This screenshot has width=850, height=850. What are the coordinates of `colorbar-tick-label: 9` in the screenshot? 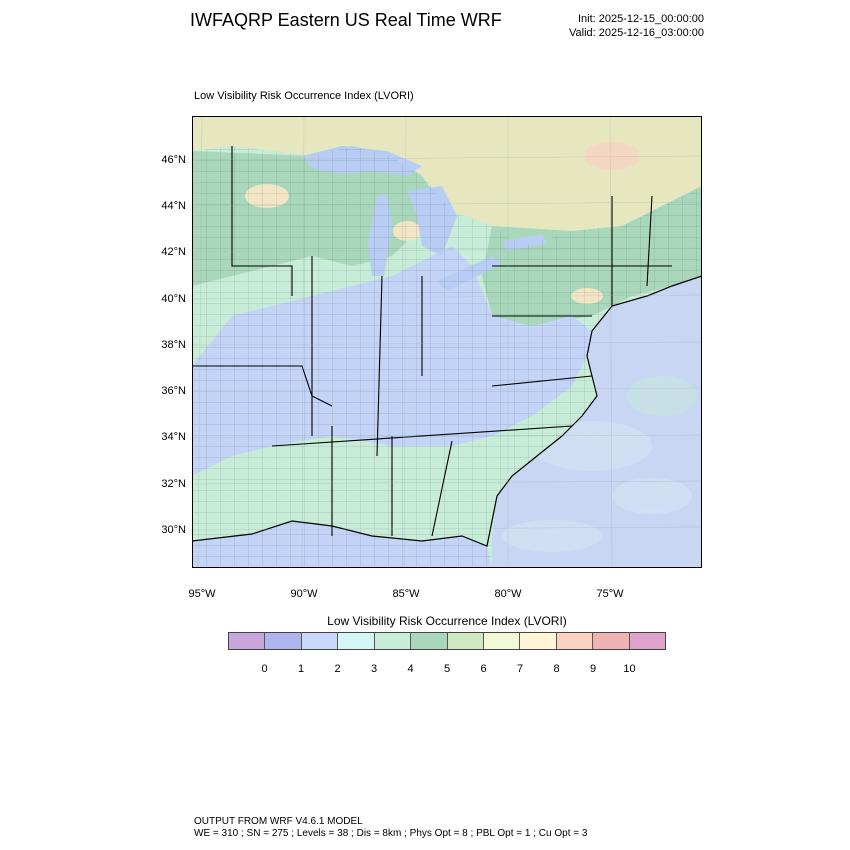 It's located at (593, 669).